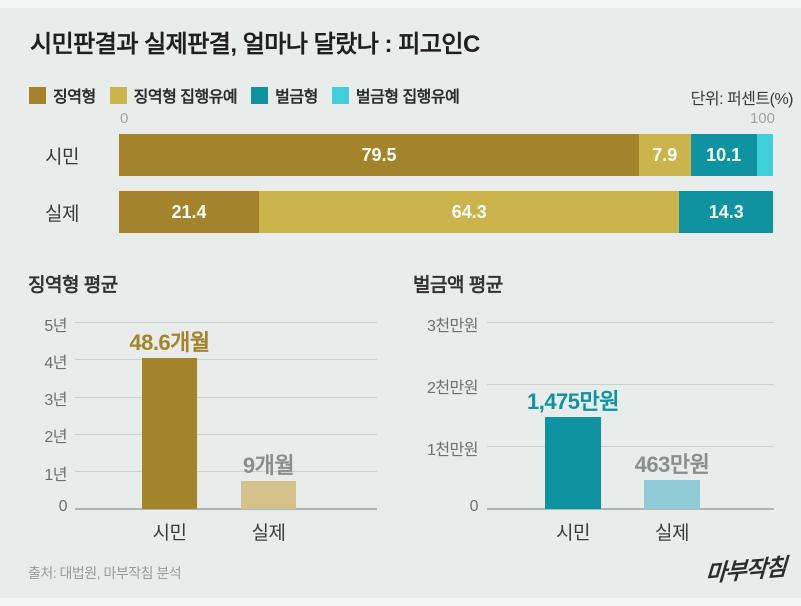  Describe the element at coordinates (169, 342) in the screenshot. I see `bar-value-label: 48.6개월` at that location.